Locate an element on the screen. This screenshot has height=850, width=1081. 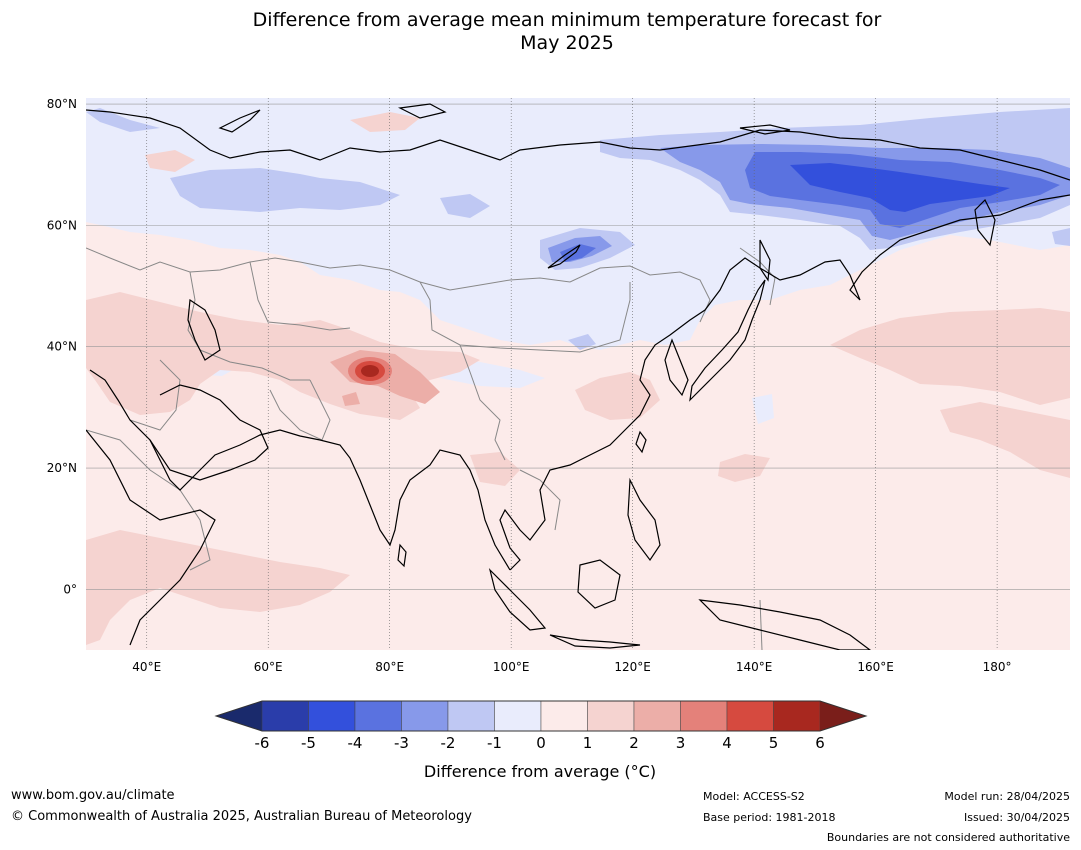
latitude-labels: 80°N 60°N 40°N 20°N 0° is located at coordinates (62, 346).